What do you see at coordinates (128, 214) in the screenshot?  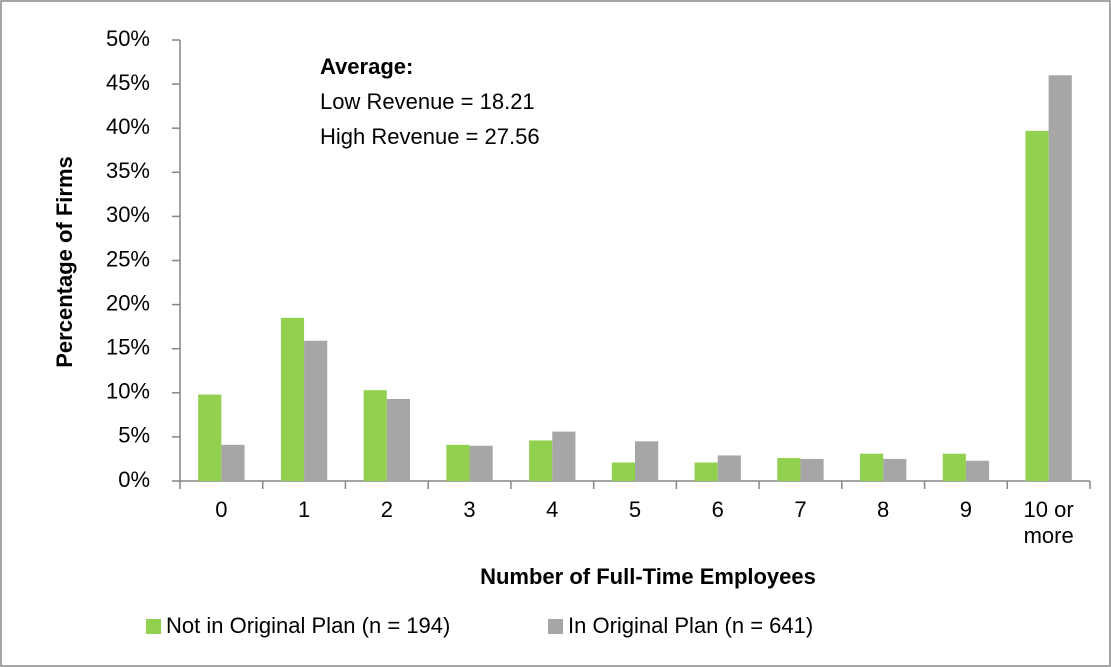 I see `y-tick-label: 30%` at bounding box center [128, 214].